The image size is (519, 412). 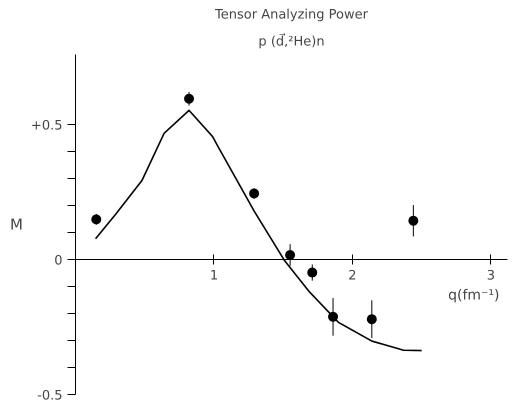 What do you see at coordinates (352, 276) in the screenshot?
I see `x-tick-label: 2` at bounding box center [352, 276].